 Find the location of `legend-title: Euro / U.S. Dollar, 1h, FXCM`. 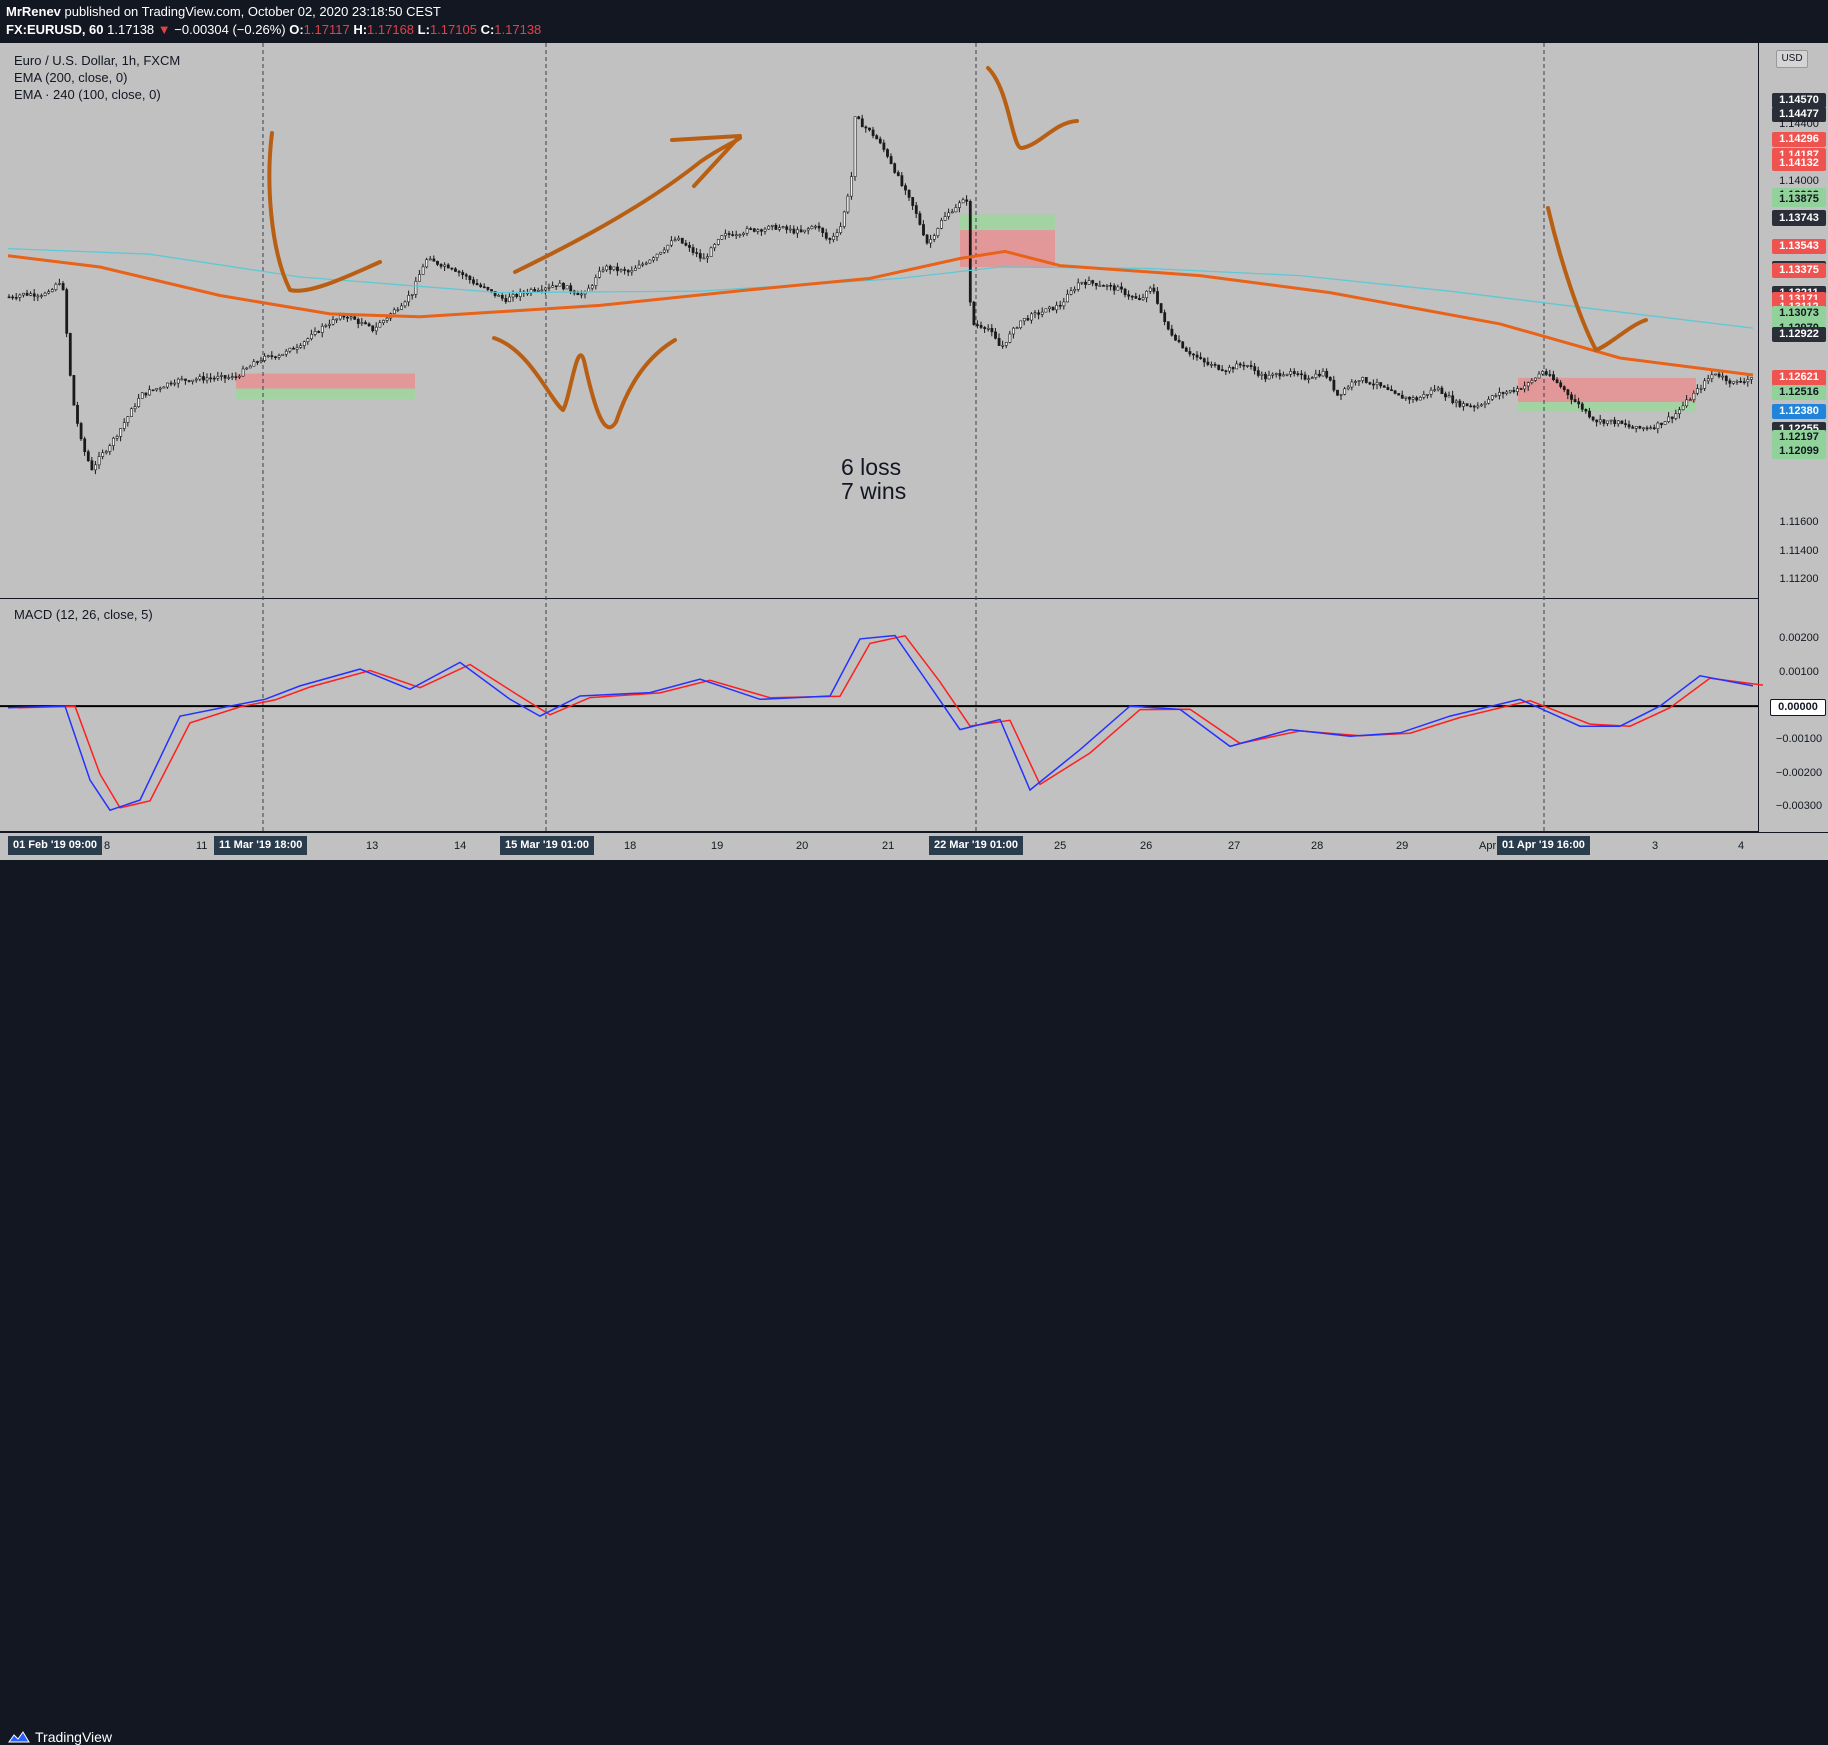

legend-title: Euro / U.S. Dollar, 1h, FXCM is located at coordinates (97, 60).